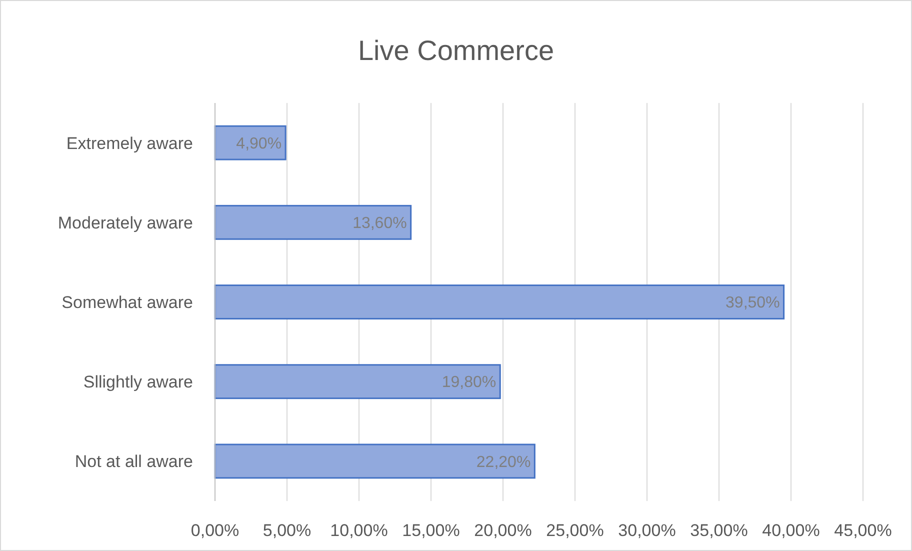 The height and width of the screenshot is (551, 912). What do you see at coordinates (125, 222) in the screenshot?
I see `y-tick-label: Moderately aware` at bounding box center [125, 222].